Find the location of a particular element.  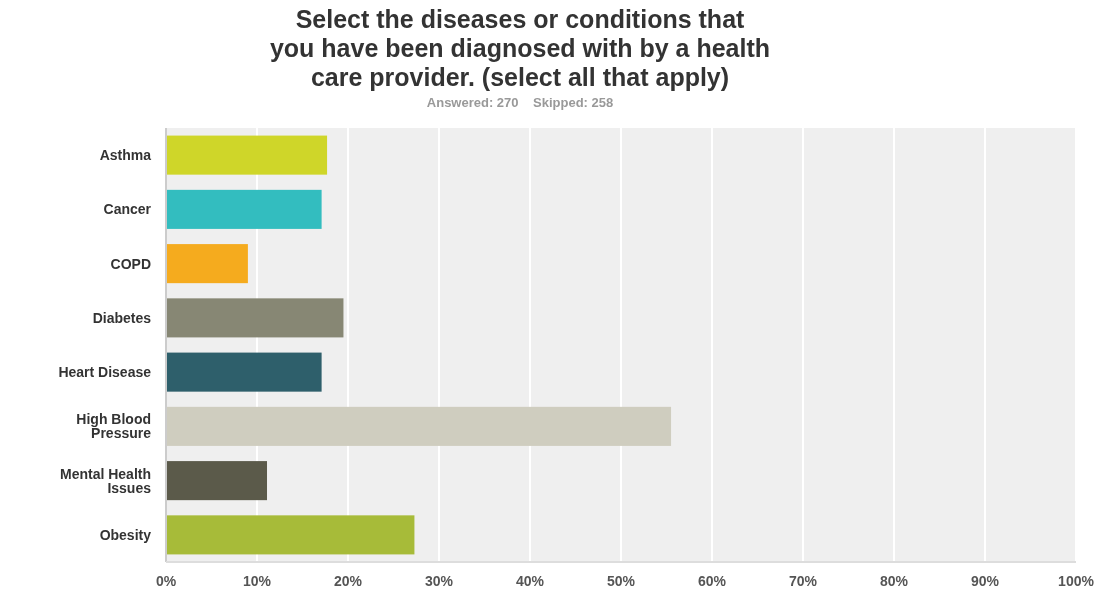

y-tick-label: Cancer is located at coordinates (127, 209).